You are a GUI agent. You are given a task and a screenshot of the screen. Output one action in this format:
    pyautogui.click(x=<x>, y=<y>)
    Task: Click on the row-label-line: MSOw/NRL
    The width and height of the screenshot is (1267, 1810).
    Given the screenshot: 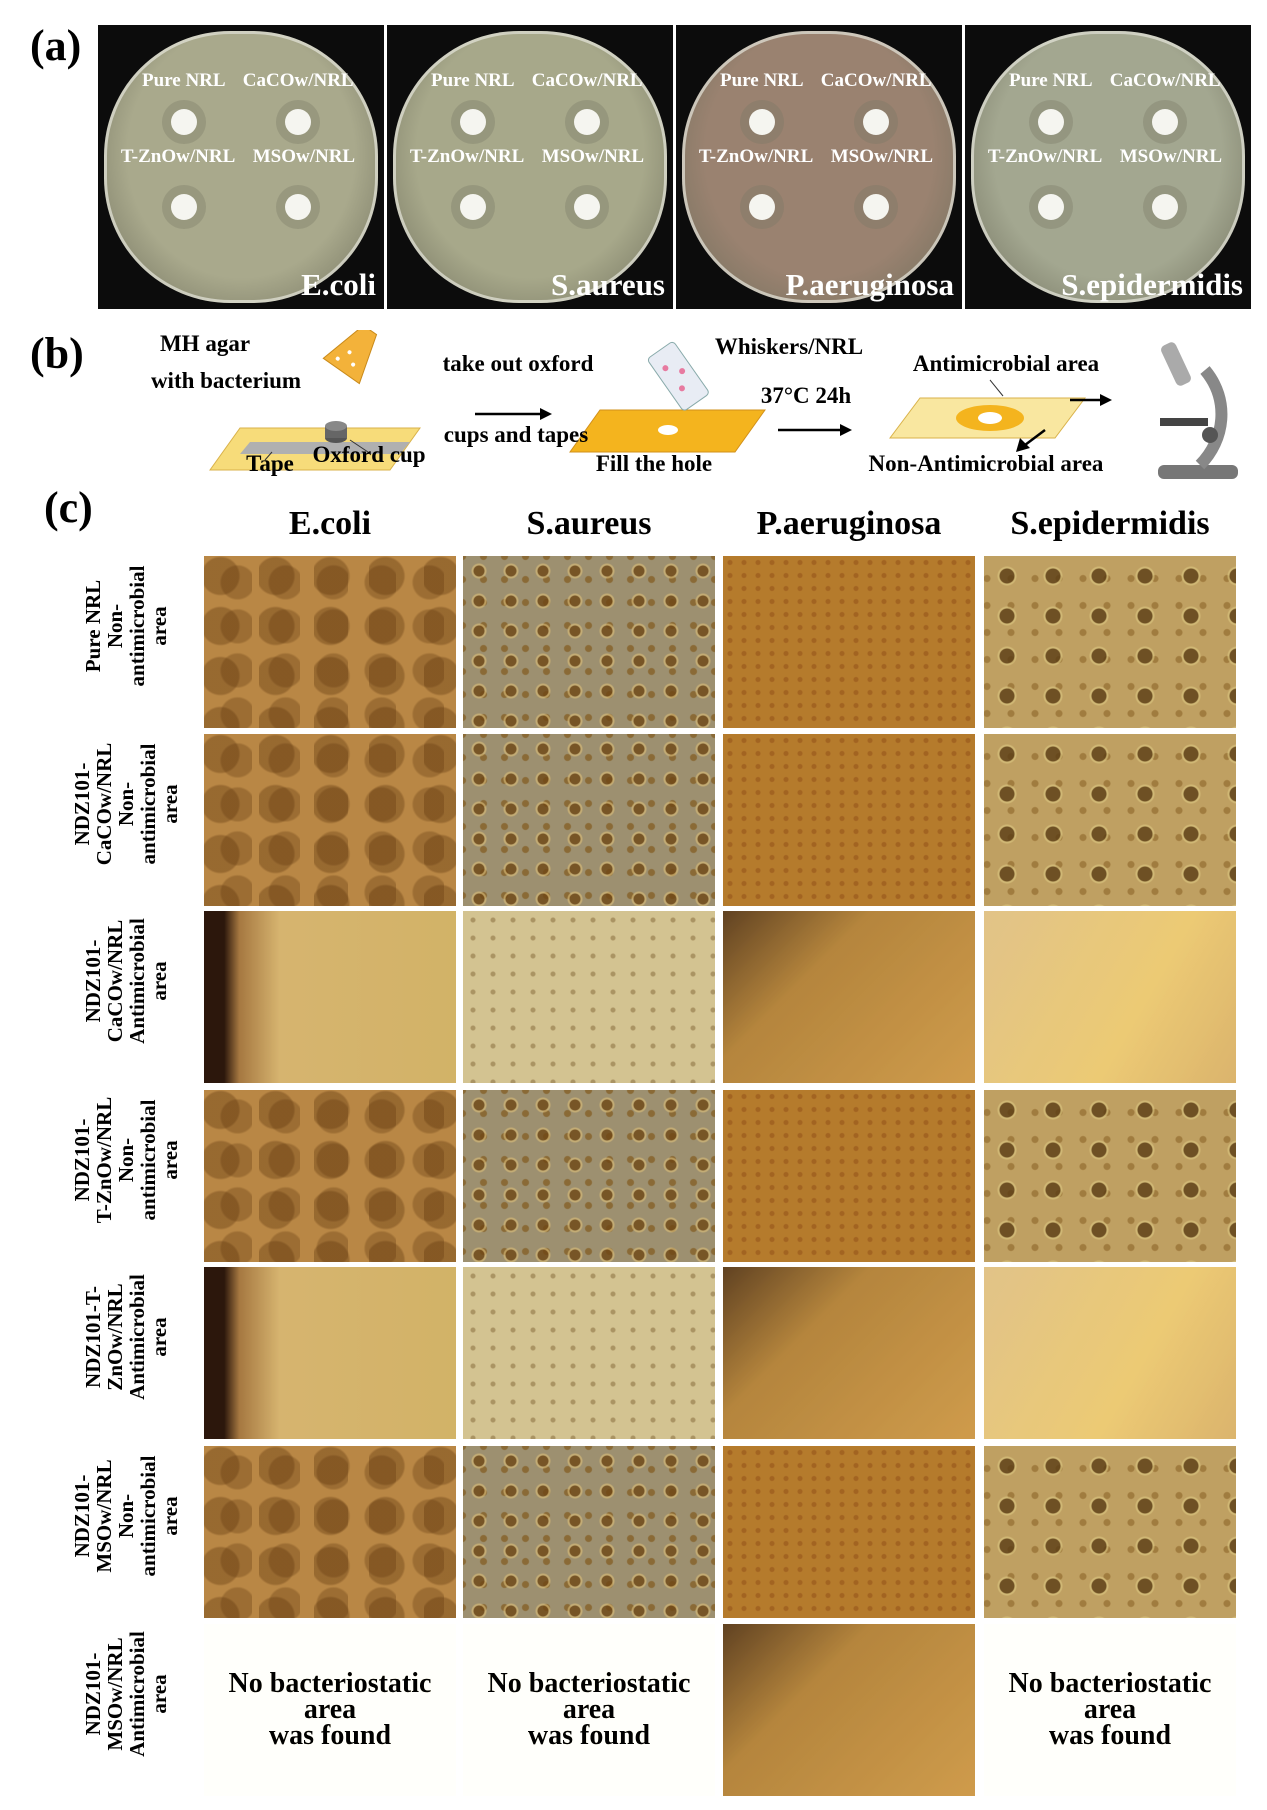 What is the action you would take?
    pyautogui.click(x=104, y=1516)
    